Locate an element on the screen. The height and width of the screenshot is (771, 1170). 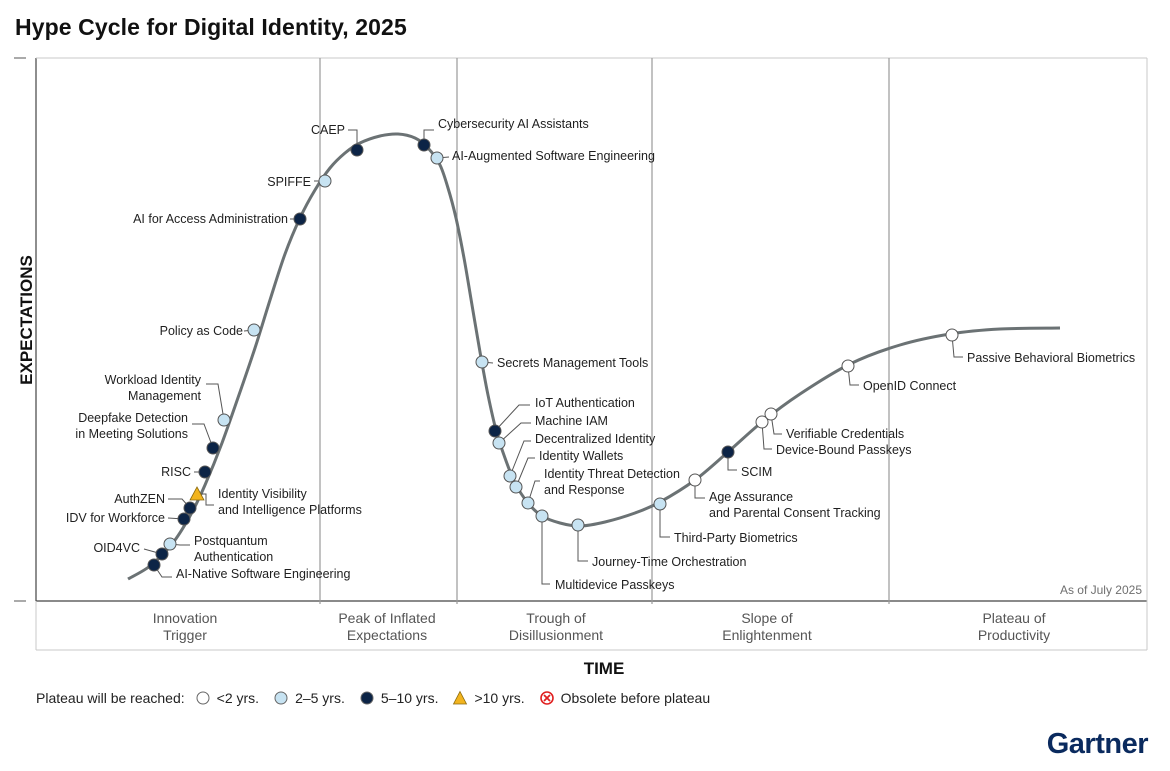
legend-item-lt2: <2 yrs. is located at coordinates (227, 698).